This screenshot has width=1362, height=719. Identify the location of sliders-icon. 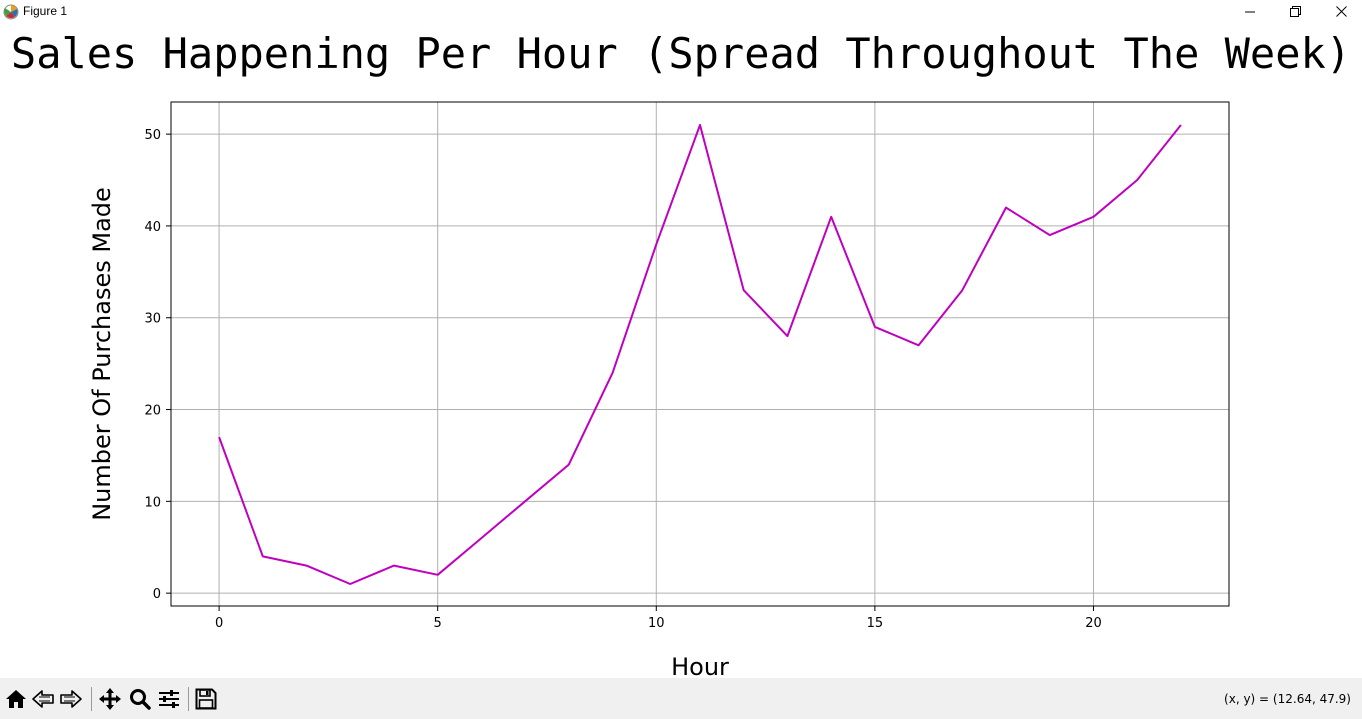
(169, 699).